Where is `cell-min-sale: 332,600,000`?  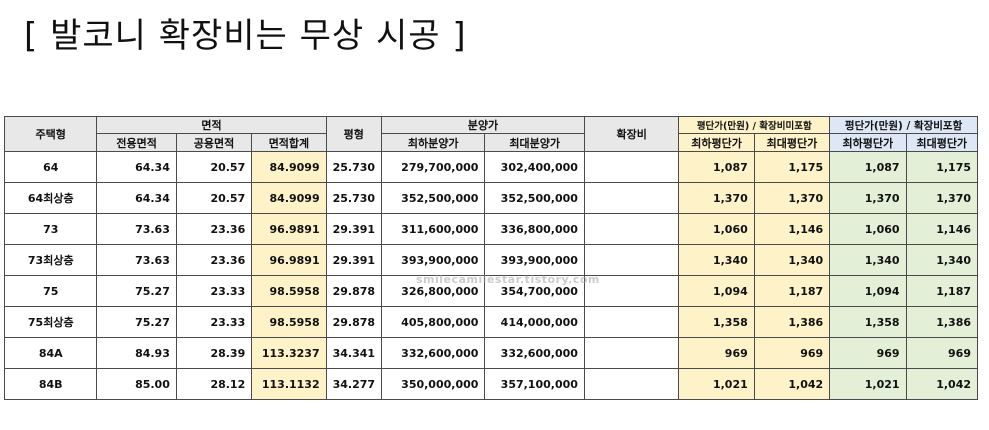 cell-min-sale: 332,600,000 is located at coordinates (433, 353).